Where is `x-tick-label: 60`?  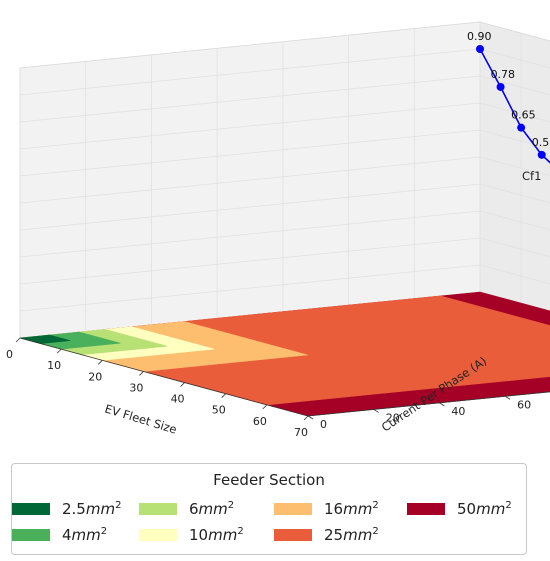 x-tick-label: 60 is located at coordinates (260, 421).